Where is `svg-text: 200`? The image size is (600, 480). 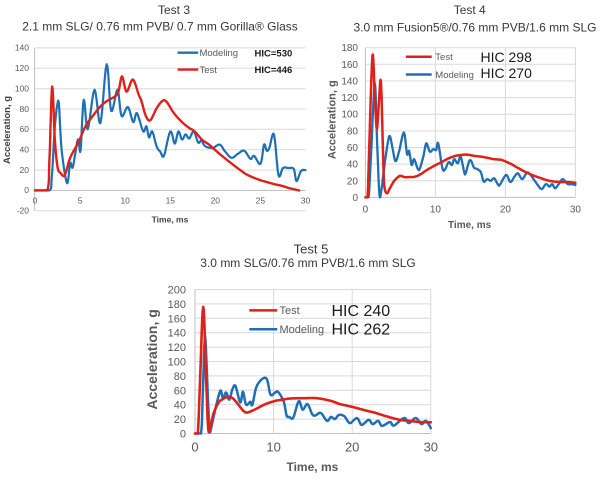
svg-text: 200 is located at coordinates (177, 291).